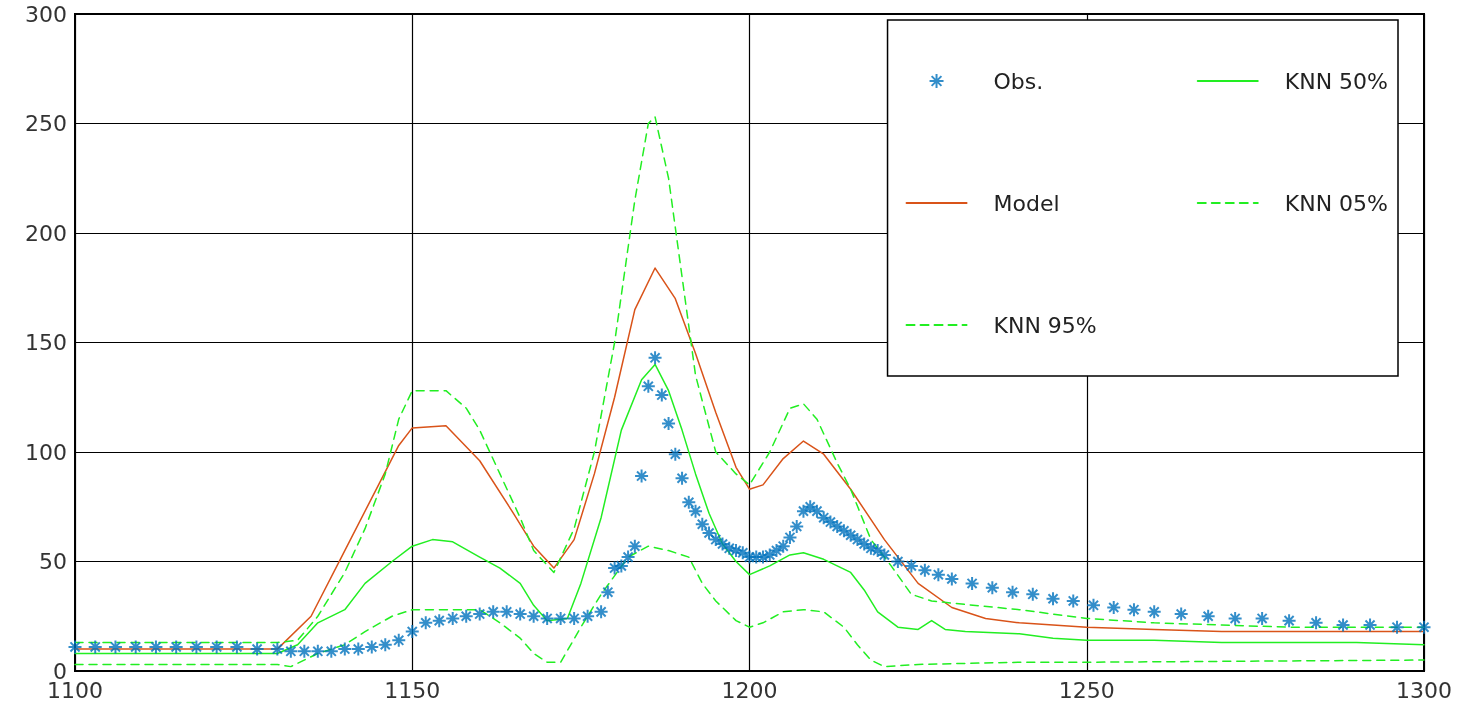 The image size is (1460, 718). What do you see at coordinates (46, 14) in the screenshot?
I see `y-tick-label: 300` at bounding box center [46, 14].